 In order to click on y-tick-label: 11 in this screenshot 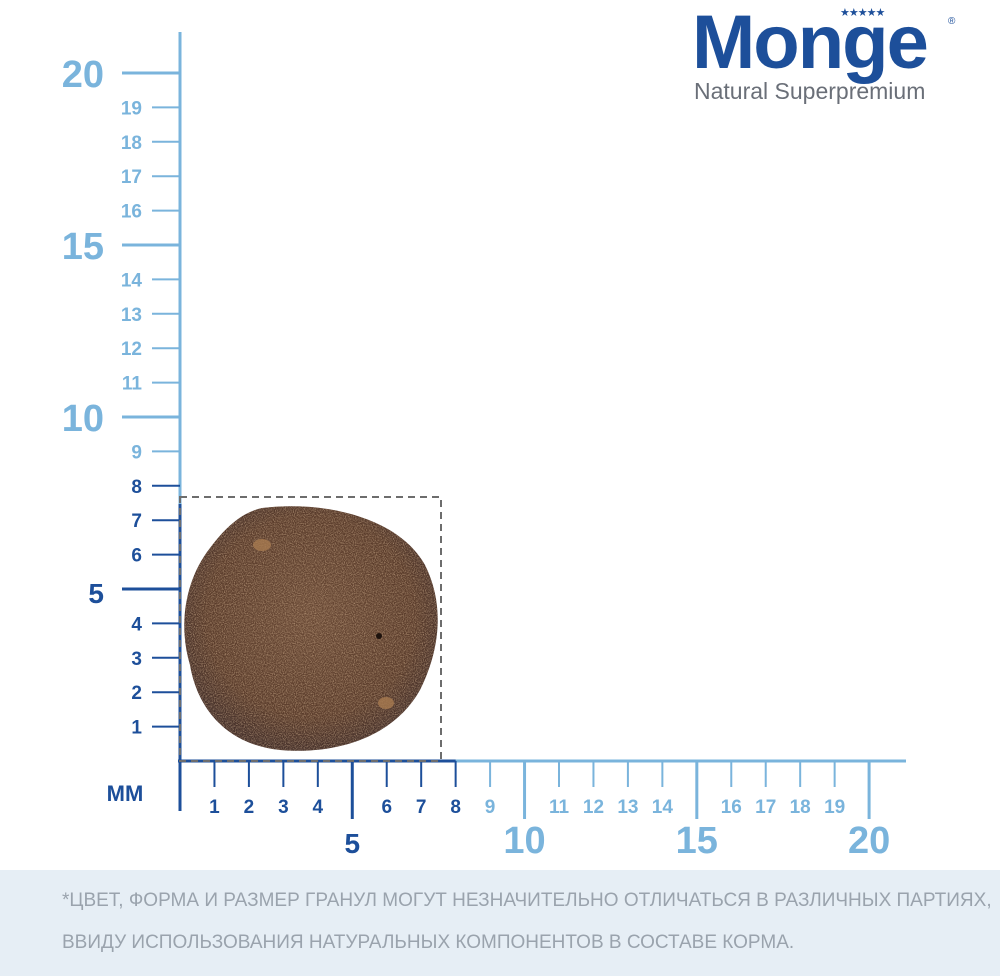, I will do `click(132, 384)`.